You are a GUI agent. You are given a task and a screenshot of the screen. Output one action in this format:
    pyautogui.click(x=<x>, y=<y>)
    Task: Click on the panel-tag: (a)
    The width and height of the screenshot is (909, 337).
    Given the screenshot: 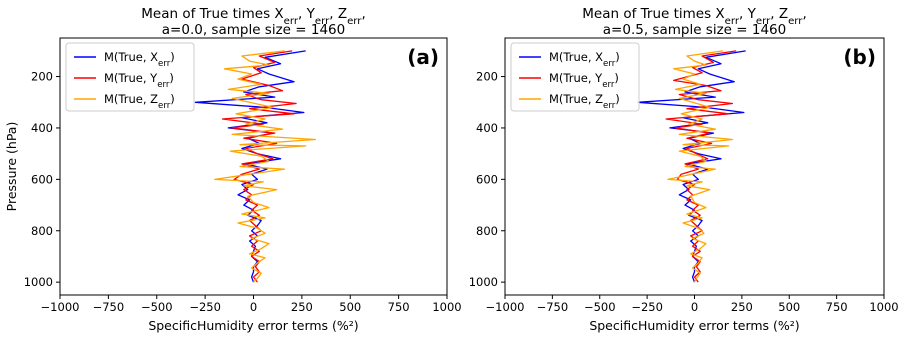 What is the action you would take?
    pyautogui.click(x=423, y=57)
    